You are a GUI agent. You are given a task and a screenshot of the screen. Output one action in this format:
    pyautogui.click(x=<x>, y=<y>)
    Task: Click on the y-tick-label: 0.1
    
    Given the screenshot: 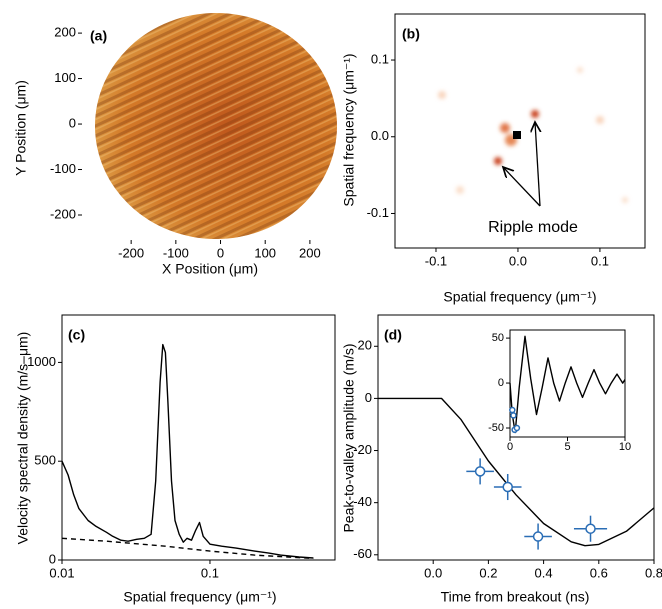 What is the action you would take?
    pyautogui.click(x=380, y=58)
    